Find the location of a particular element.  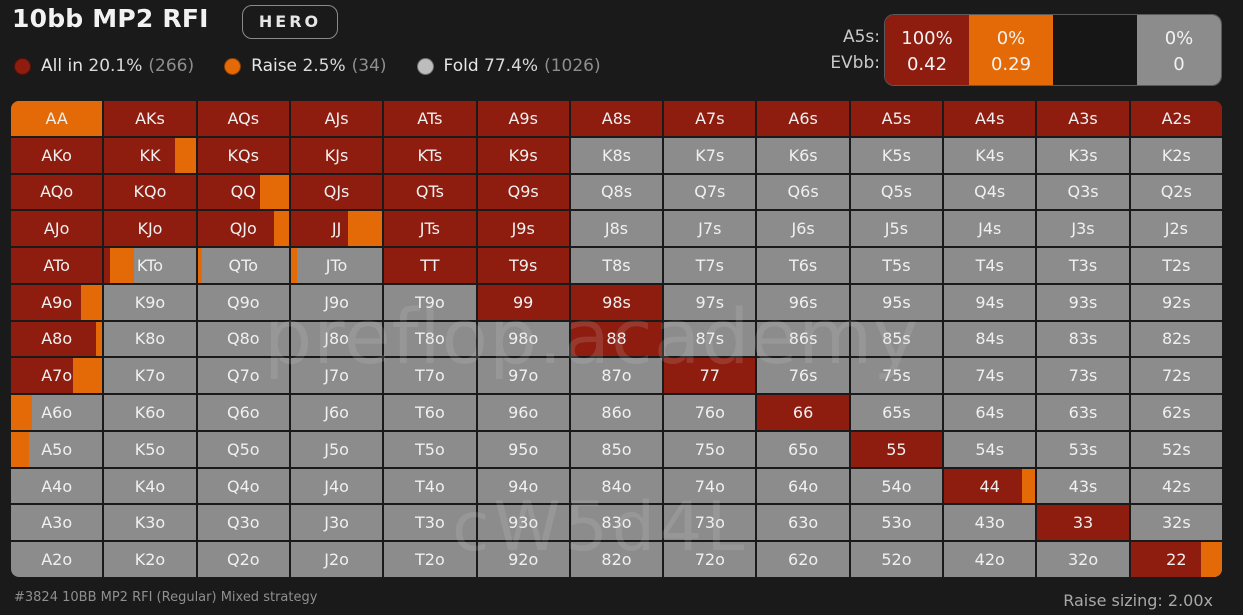

hand-cell: J6s is located at coordinates (803, 229).